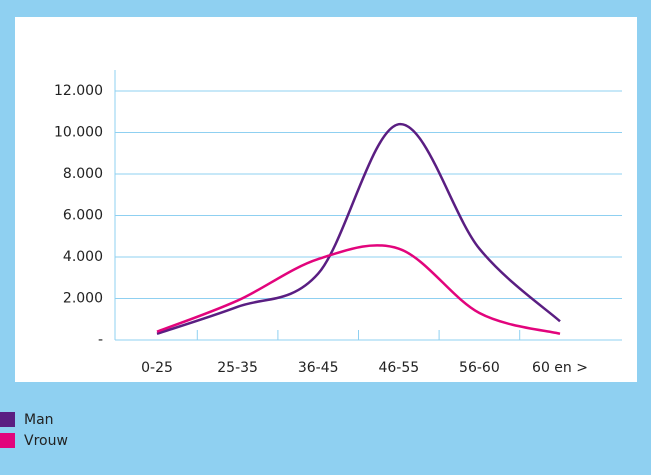  Describe the element at coordinates (157, 368) in the screenshot. I see `x-tick-label: 0-25` at that location.